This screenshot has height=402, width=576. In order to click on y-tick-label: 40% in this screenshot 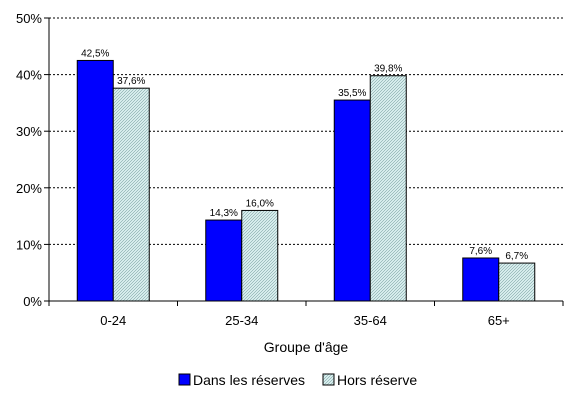, I will do `click(29, 75)`.